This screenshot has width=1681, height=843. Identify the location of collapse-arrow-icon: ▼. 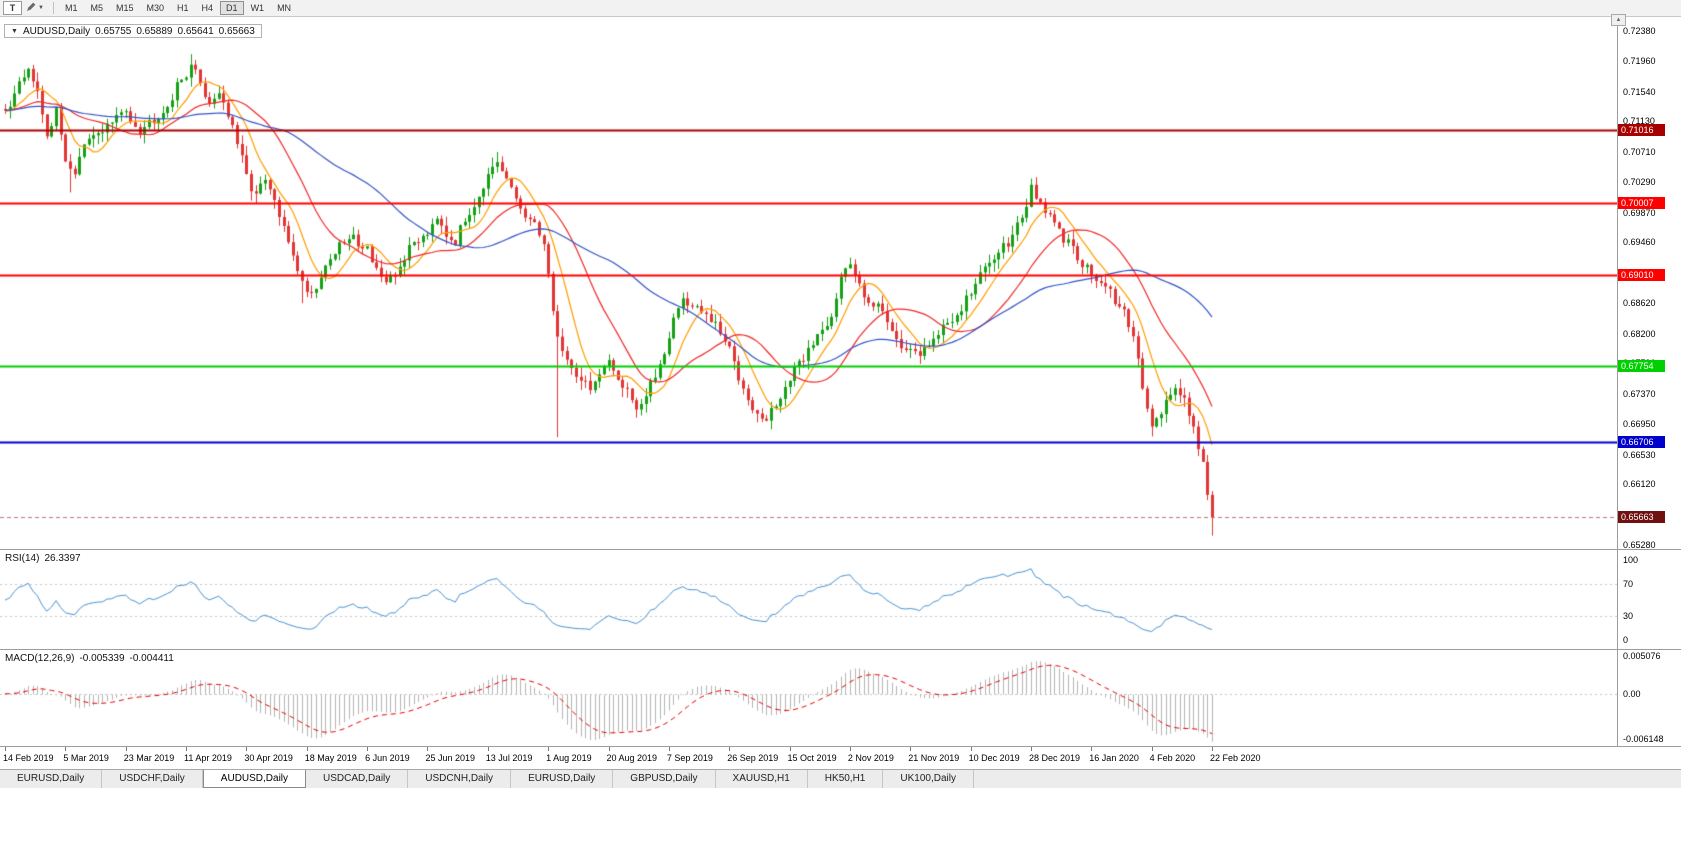
(14, 31).